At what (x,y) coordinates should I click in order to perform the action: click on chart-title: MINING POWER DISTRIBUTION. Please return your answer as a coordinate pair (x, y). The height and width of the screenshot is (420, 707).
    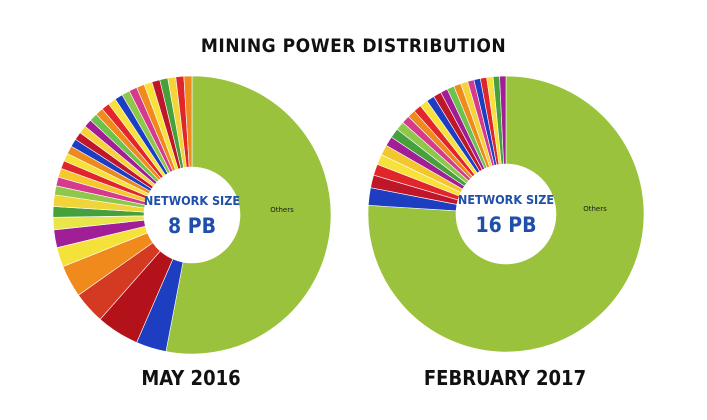
    Looking at the image, I should click on (353, 46).